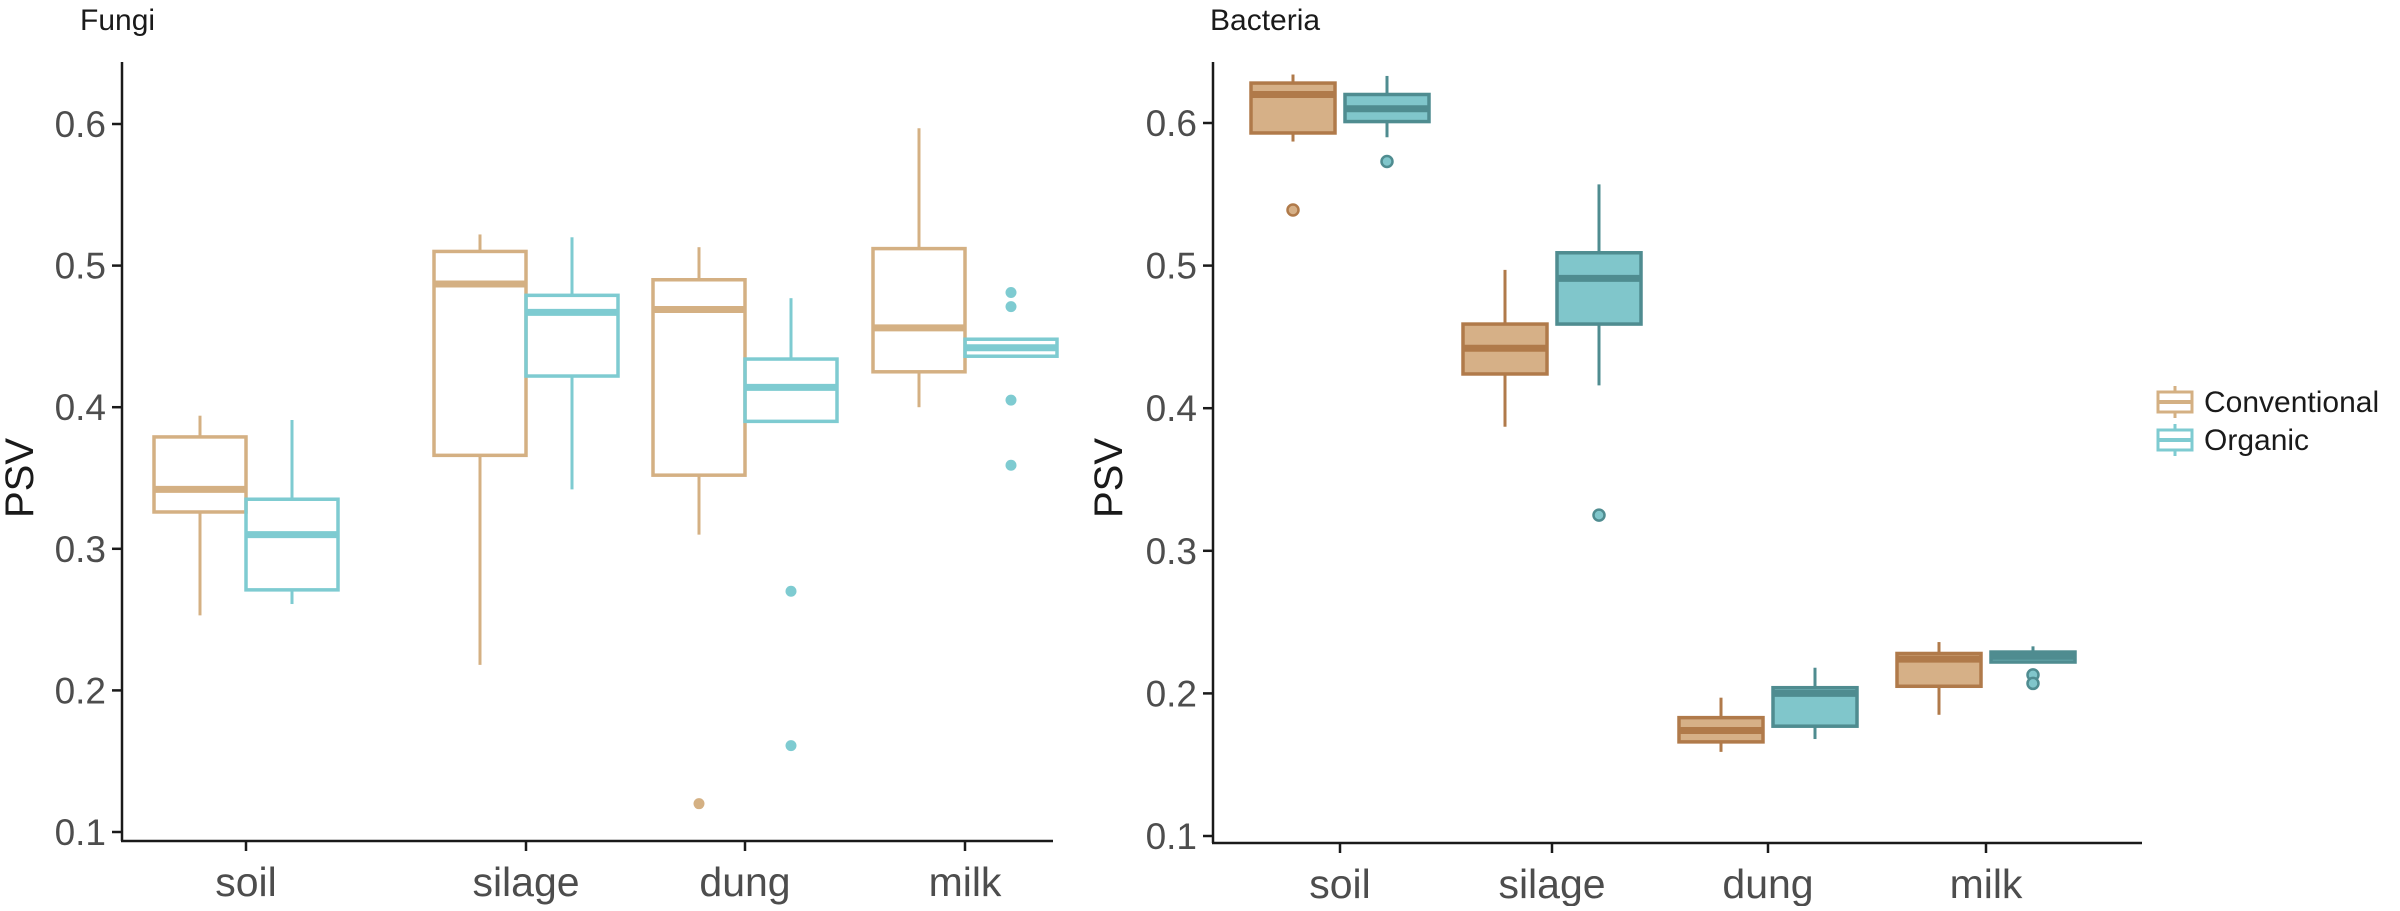 Image resolution: width=2400 pixels, height=911 pixels. I want to click on fungi-x-tick-label-dung: dung, so click(744, 882).